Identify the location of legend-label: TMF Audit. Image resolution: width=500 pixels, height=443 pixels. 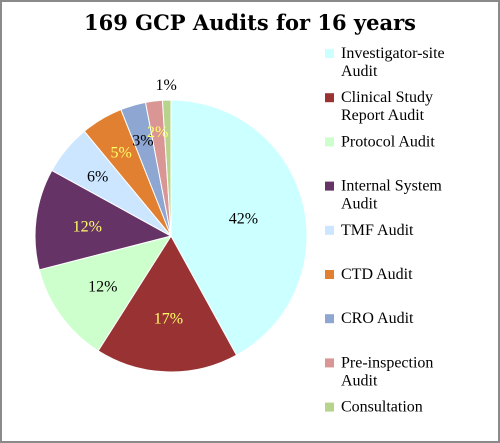
(377, 230).